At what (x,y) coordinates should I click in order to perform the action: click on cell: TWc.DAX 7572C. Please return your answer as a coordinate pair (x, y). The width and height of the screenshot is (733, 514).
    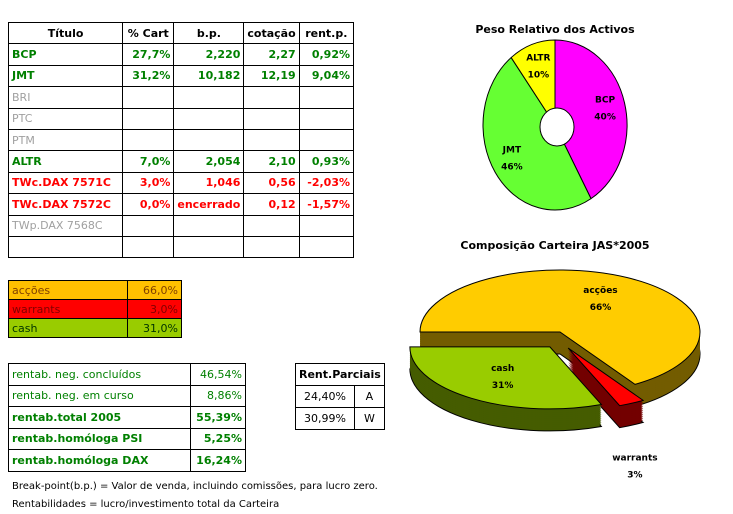
    Looking at the image, I should click on (65, 204).